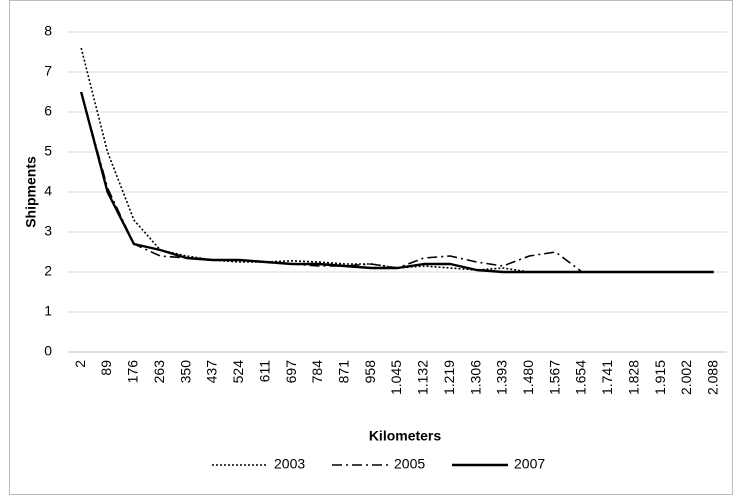 This screenshot has height=496, width=736. What do you see at coordinates (185, 372) in the screenshot?
I see `x-tick-label: 350` at bounding box center [185, 372].